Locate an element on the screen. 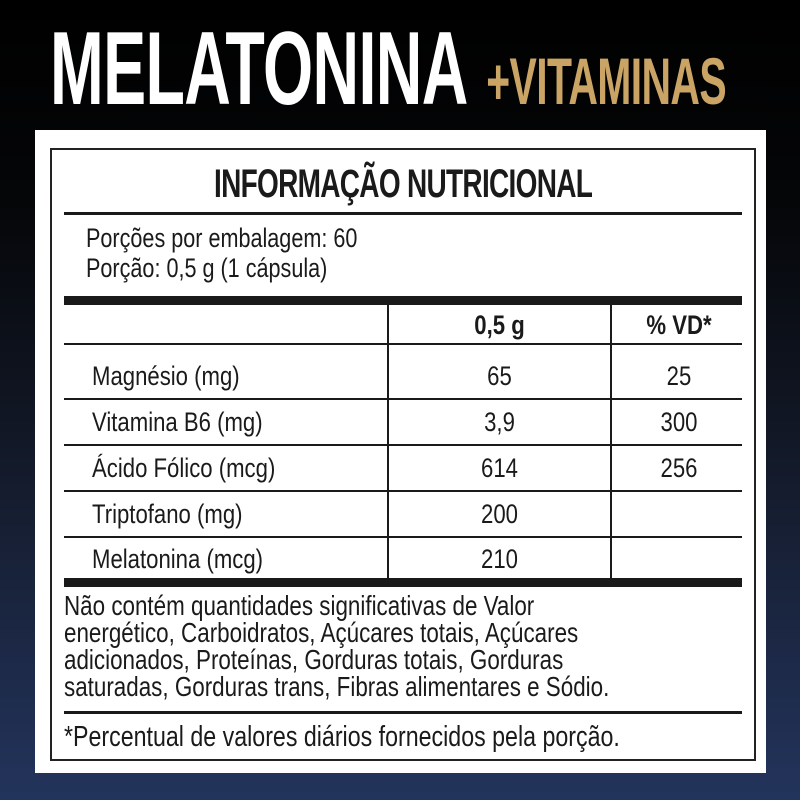  column-header-amount: 0,5 g is located at coordinates (499, 325).